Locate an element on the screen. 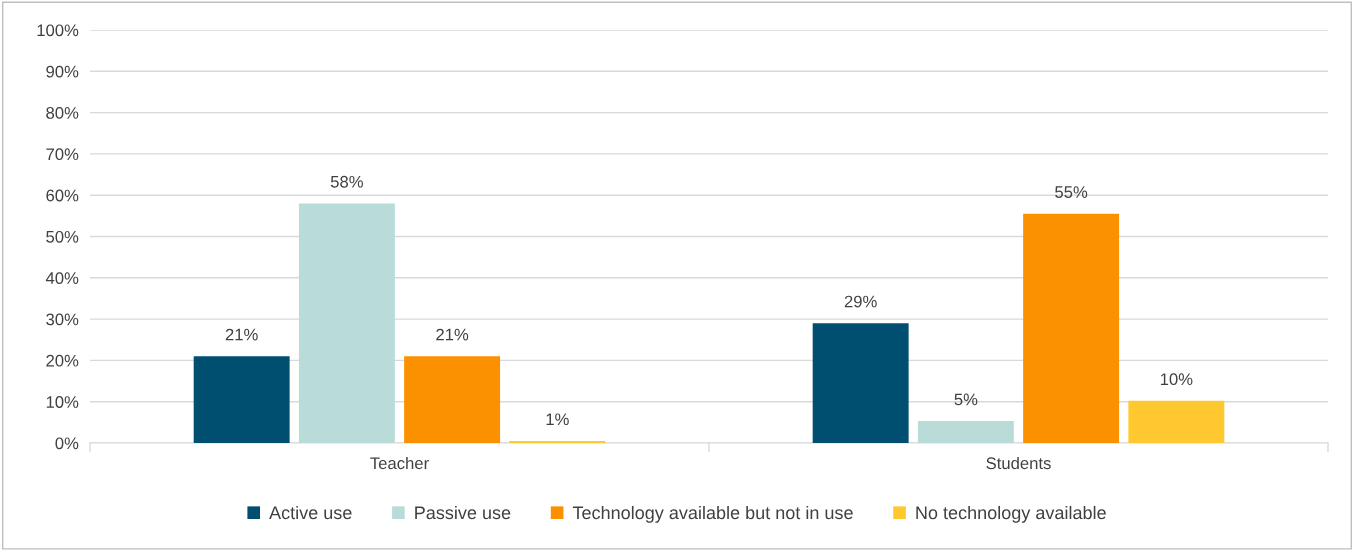 The height and width of the screenshot is (550, 1354). y-tick-label: 10% is located at coordinates (62, 402).